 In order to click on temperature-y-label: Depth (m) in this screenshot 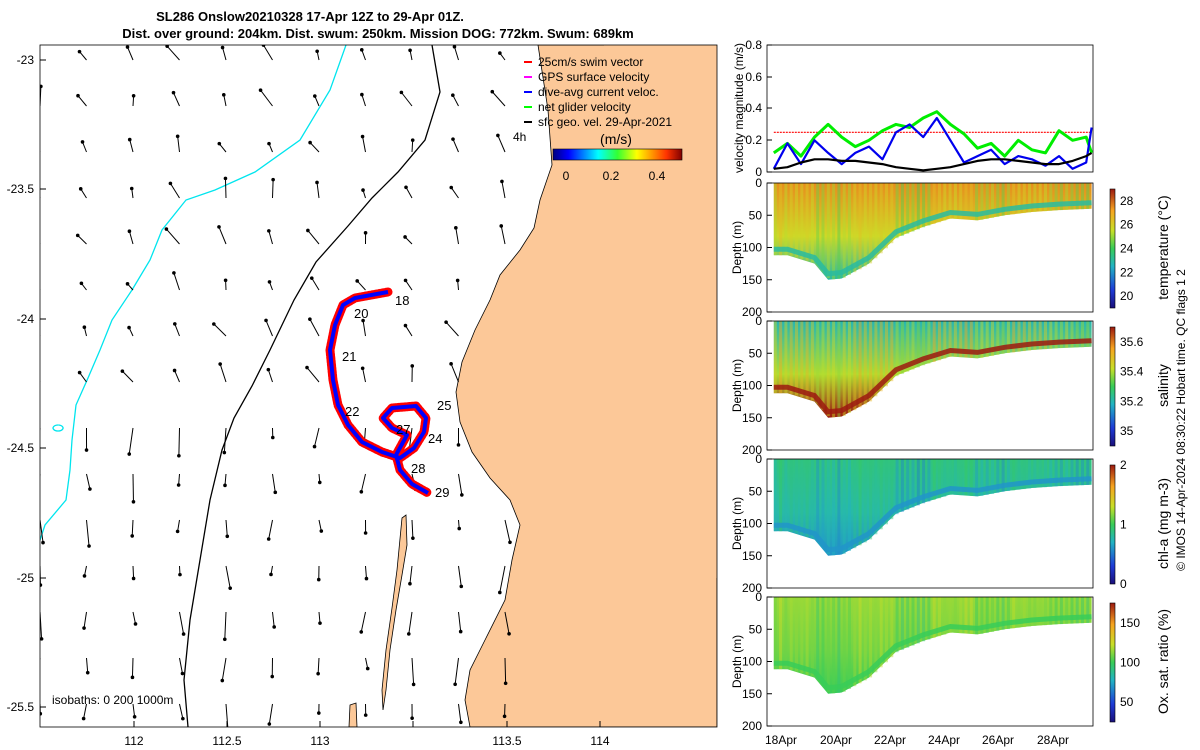, I will do `click(737, 247)`.